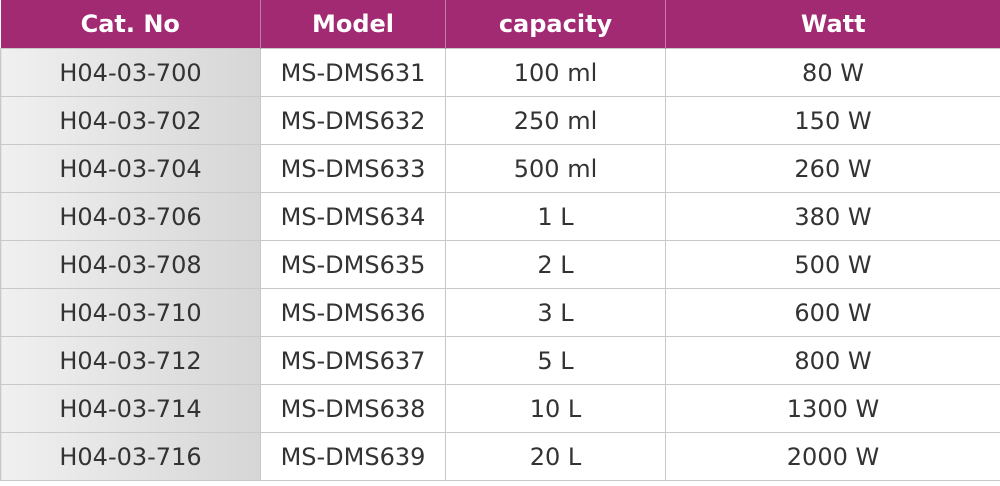  What do you see at coordinates (353, 72) in the screenshot?
I see `table-cell: MS-DMS631` at bounding box center [353, 72].